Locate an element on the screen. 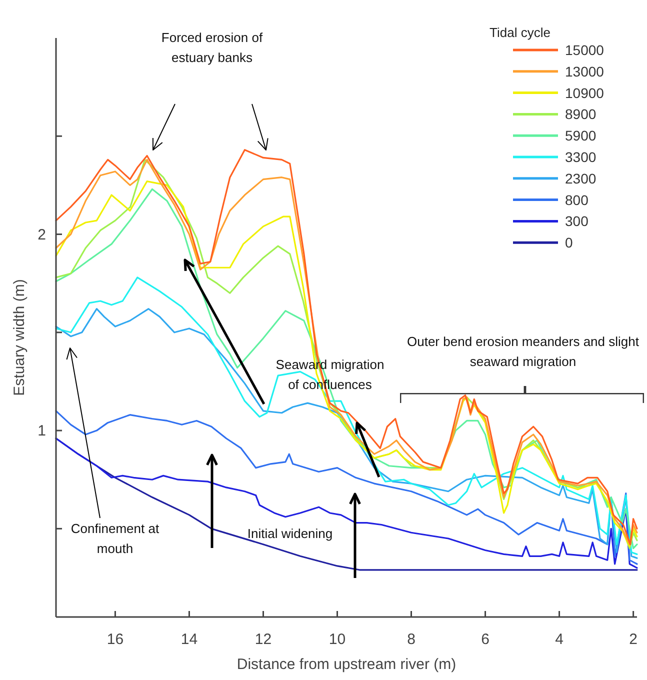  legend-label: 300 is located at coordinates (577, 221).